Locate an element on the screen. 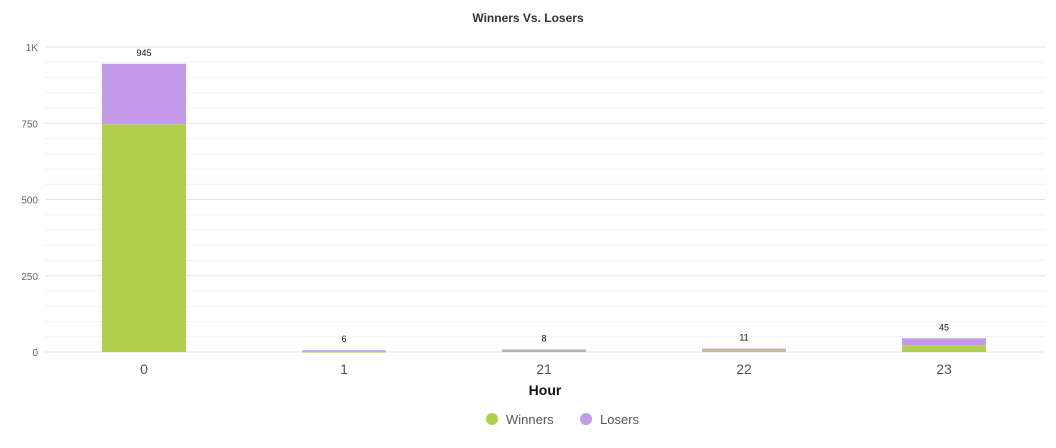 Image resolution: width=1056 pixels, height=448 pixels. legend-label: Losers is located at coordinates (620, 419).